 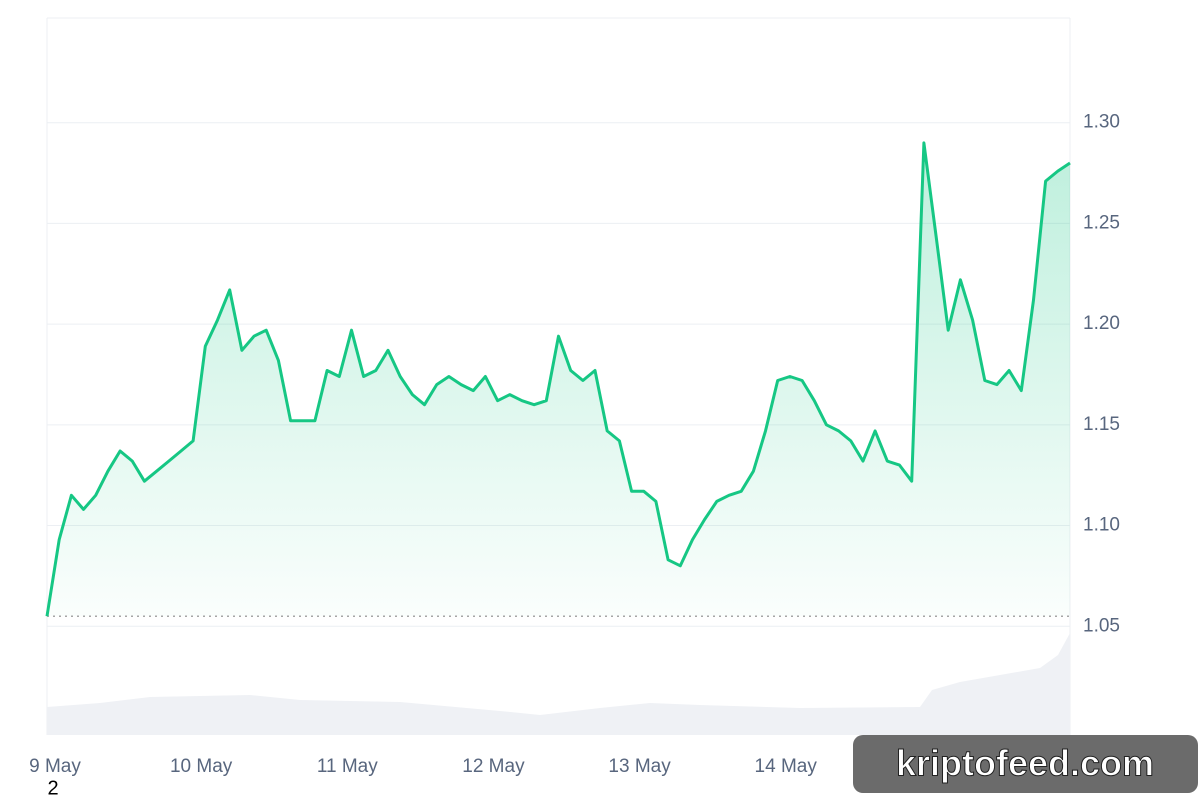 I want to click on volume-area, so click(x=558, y=684).